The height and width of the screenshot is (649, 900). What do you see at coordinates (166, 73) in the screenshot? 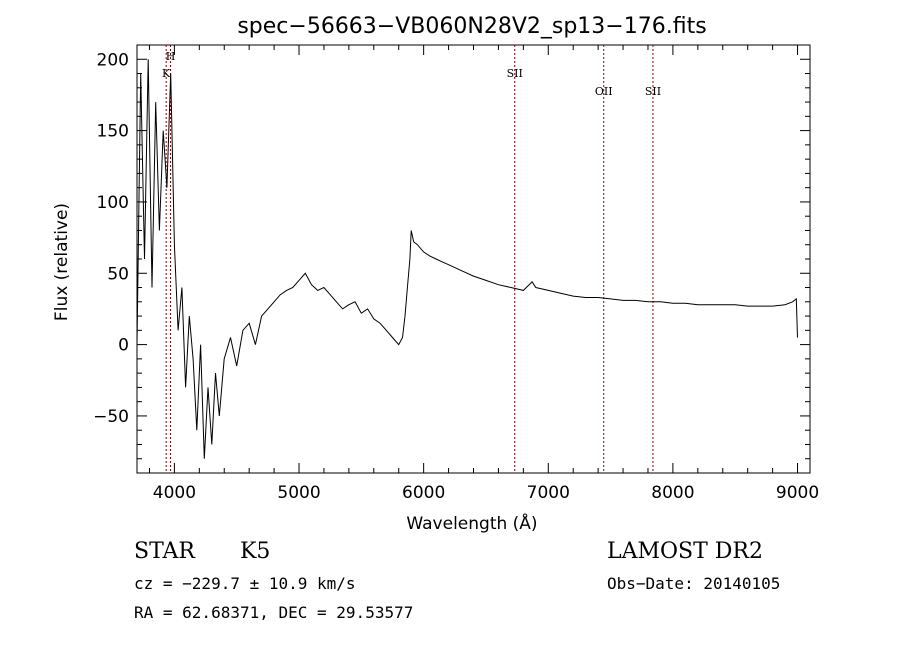
I see `line-marker-label: K` at bounding box center [166, 73].